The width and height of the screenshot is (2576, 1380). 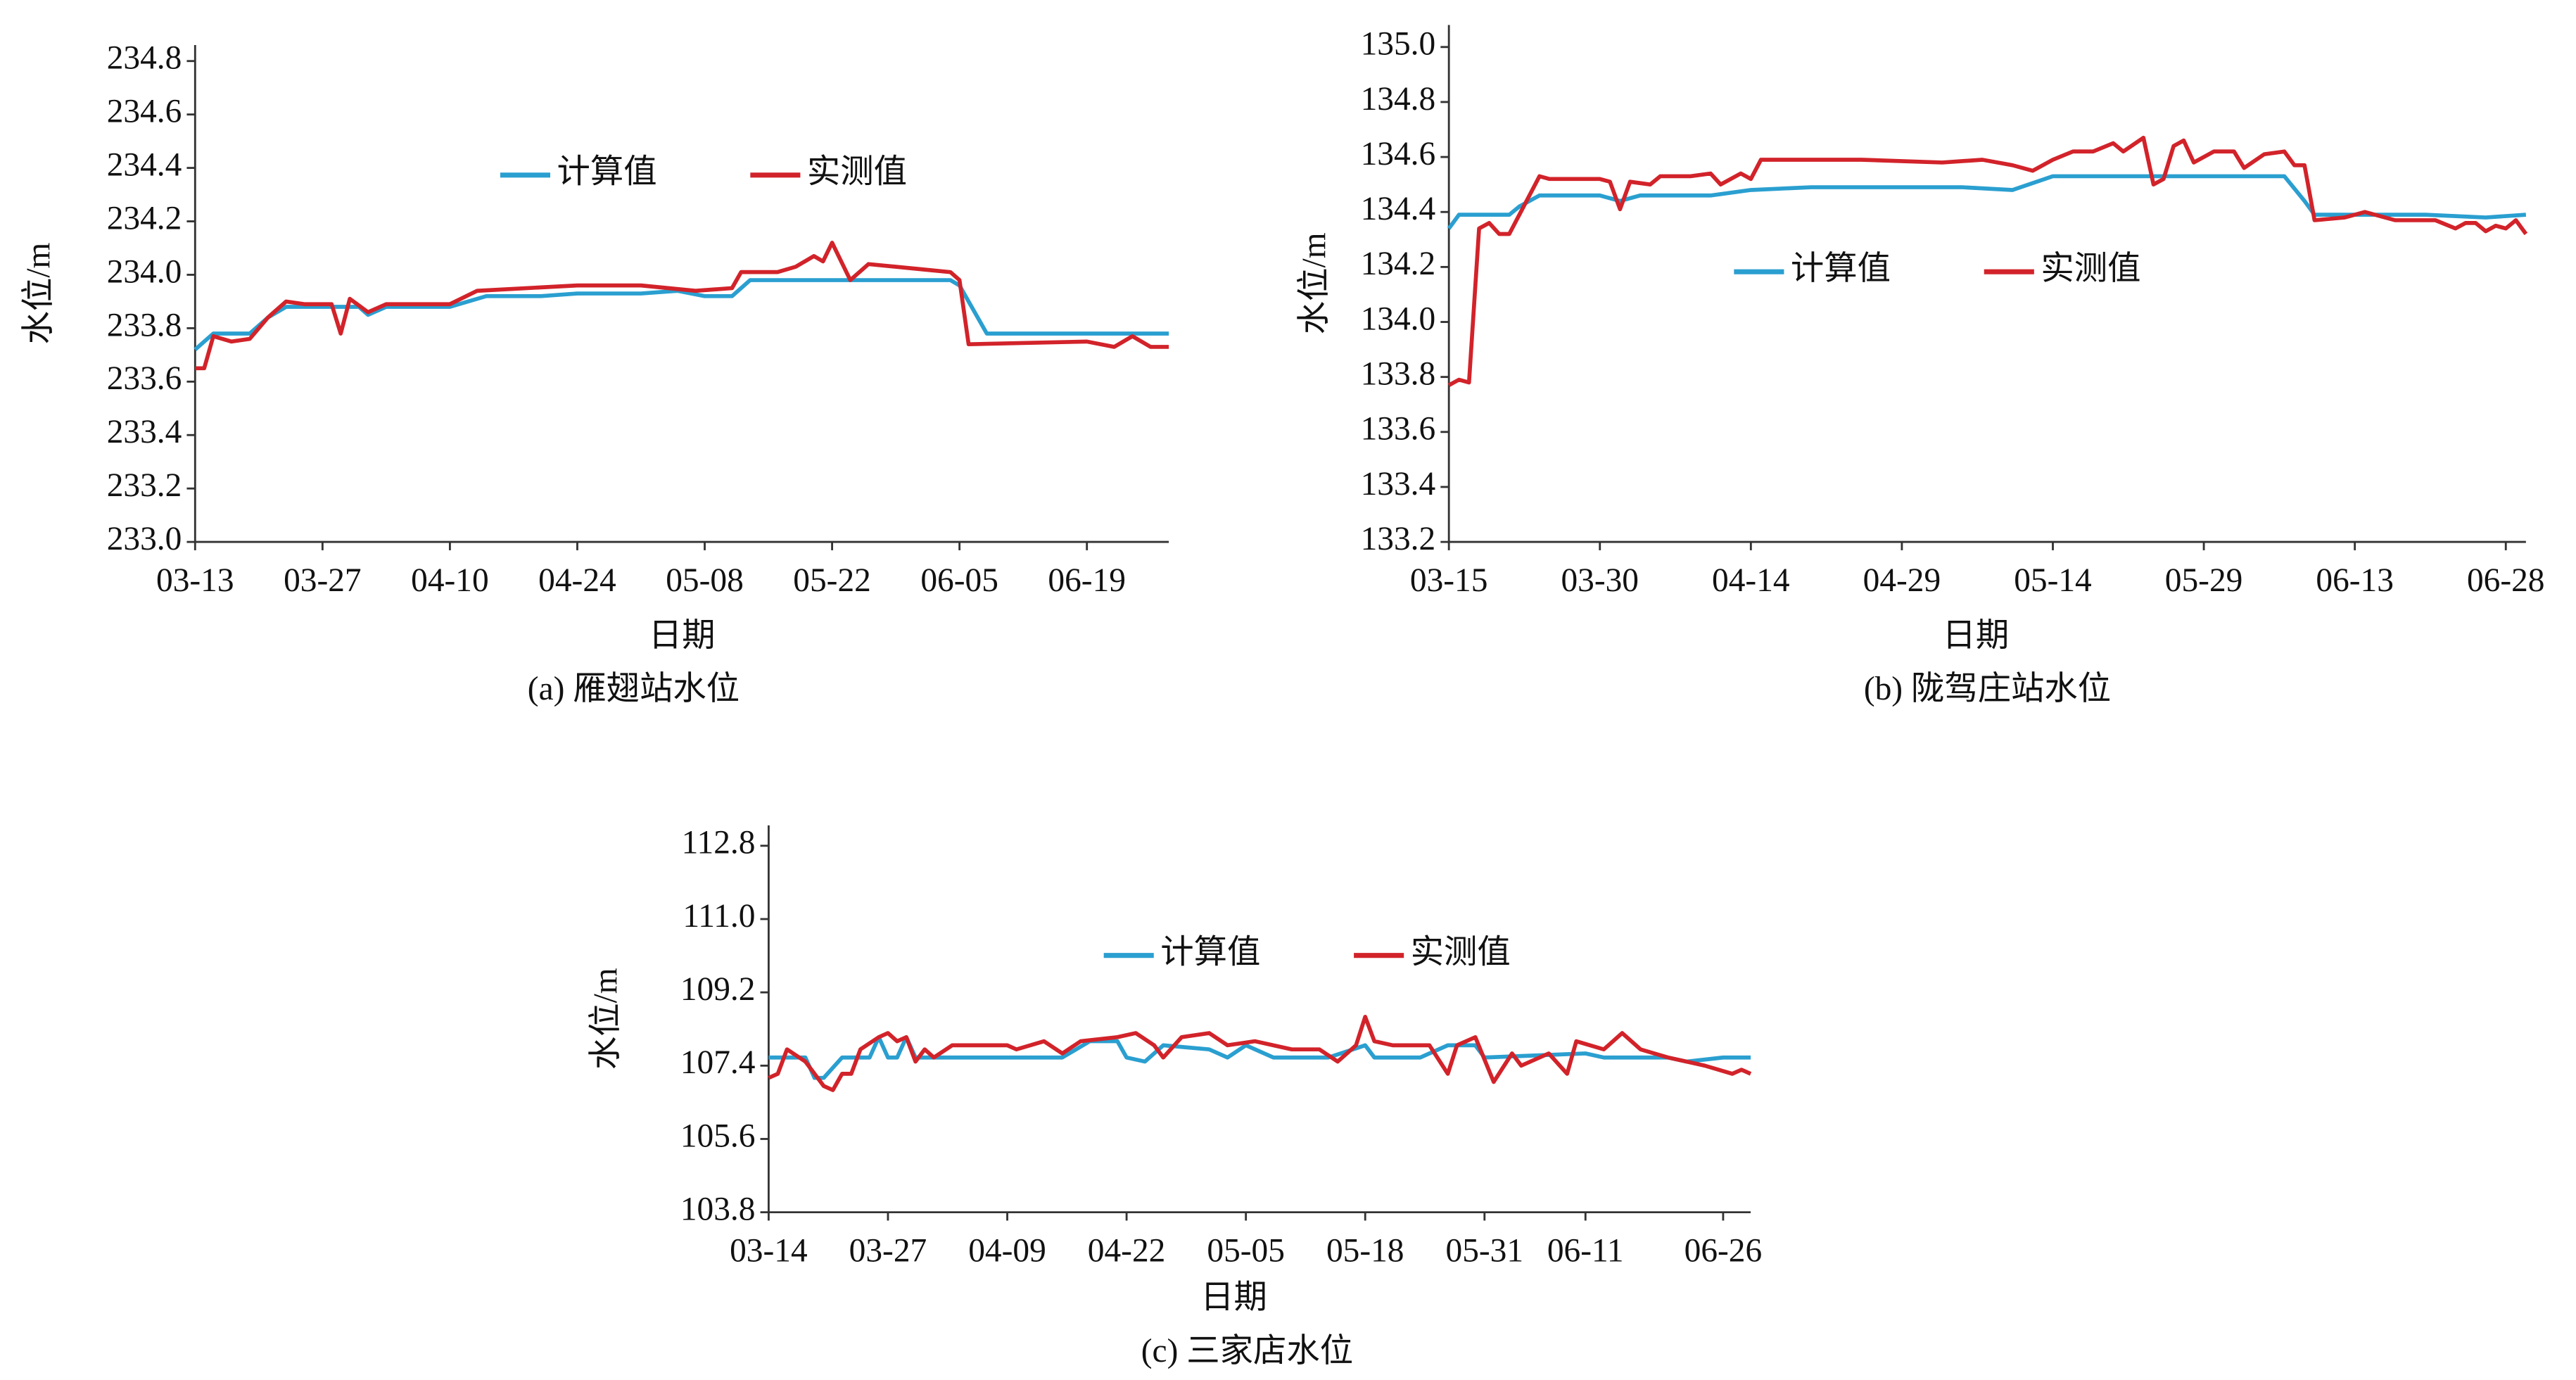 What do you see at coordinates (634, 689) in the screenshot?
I see `chart-caption: (a) 雁翅站水位` at bounding box center [634, 689].